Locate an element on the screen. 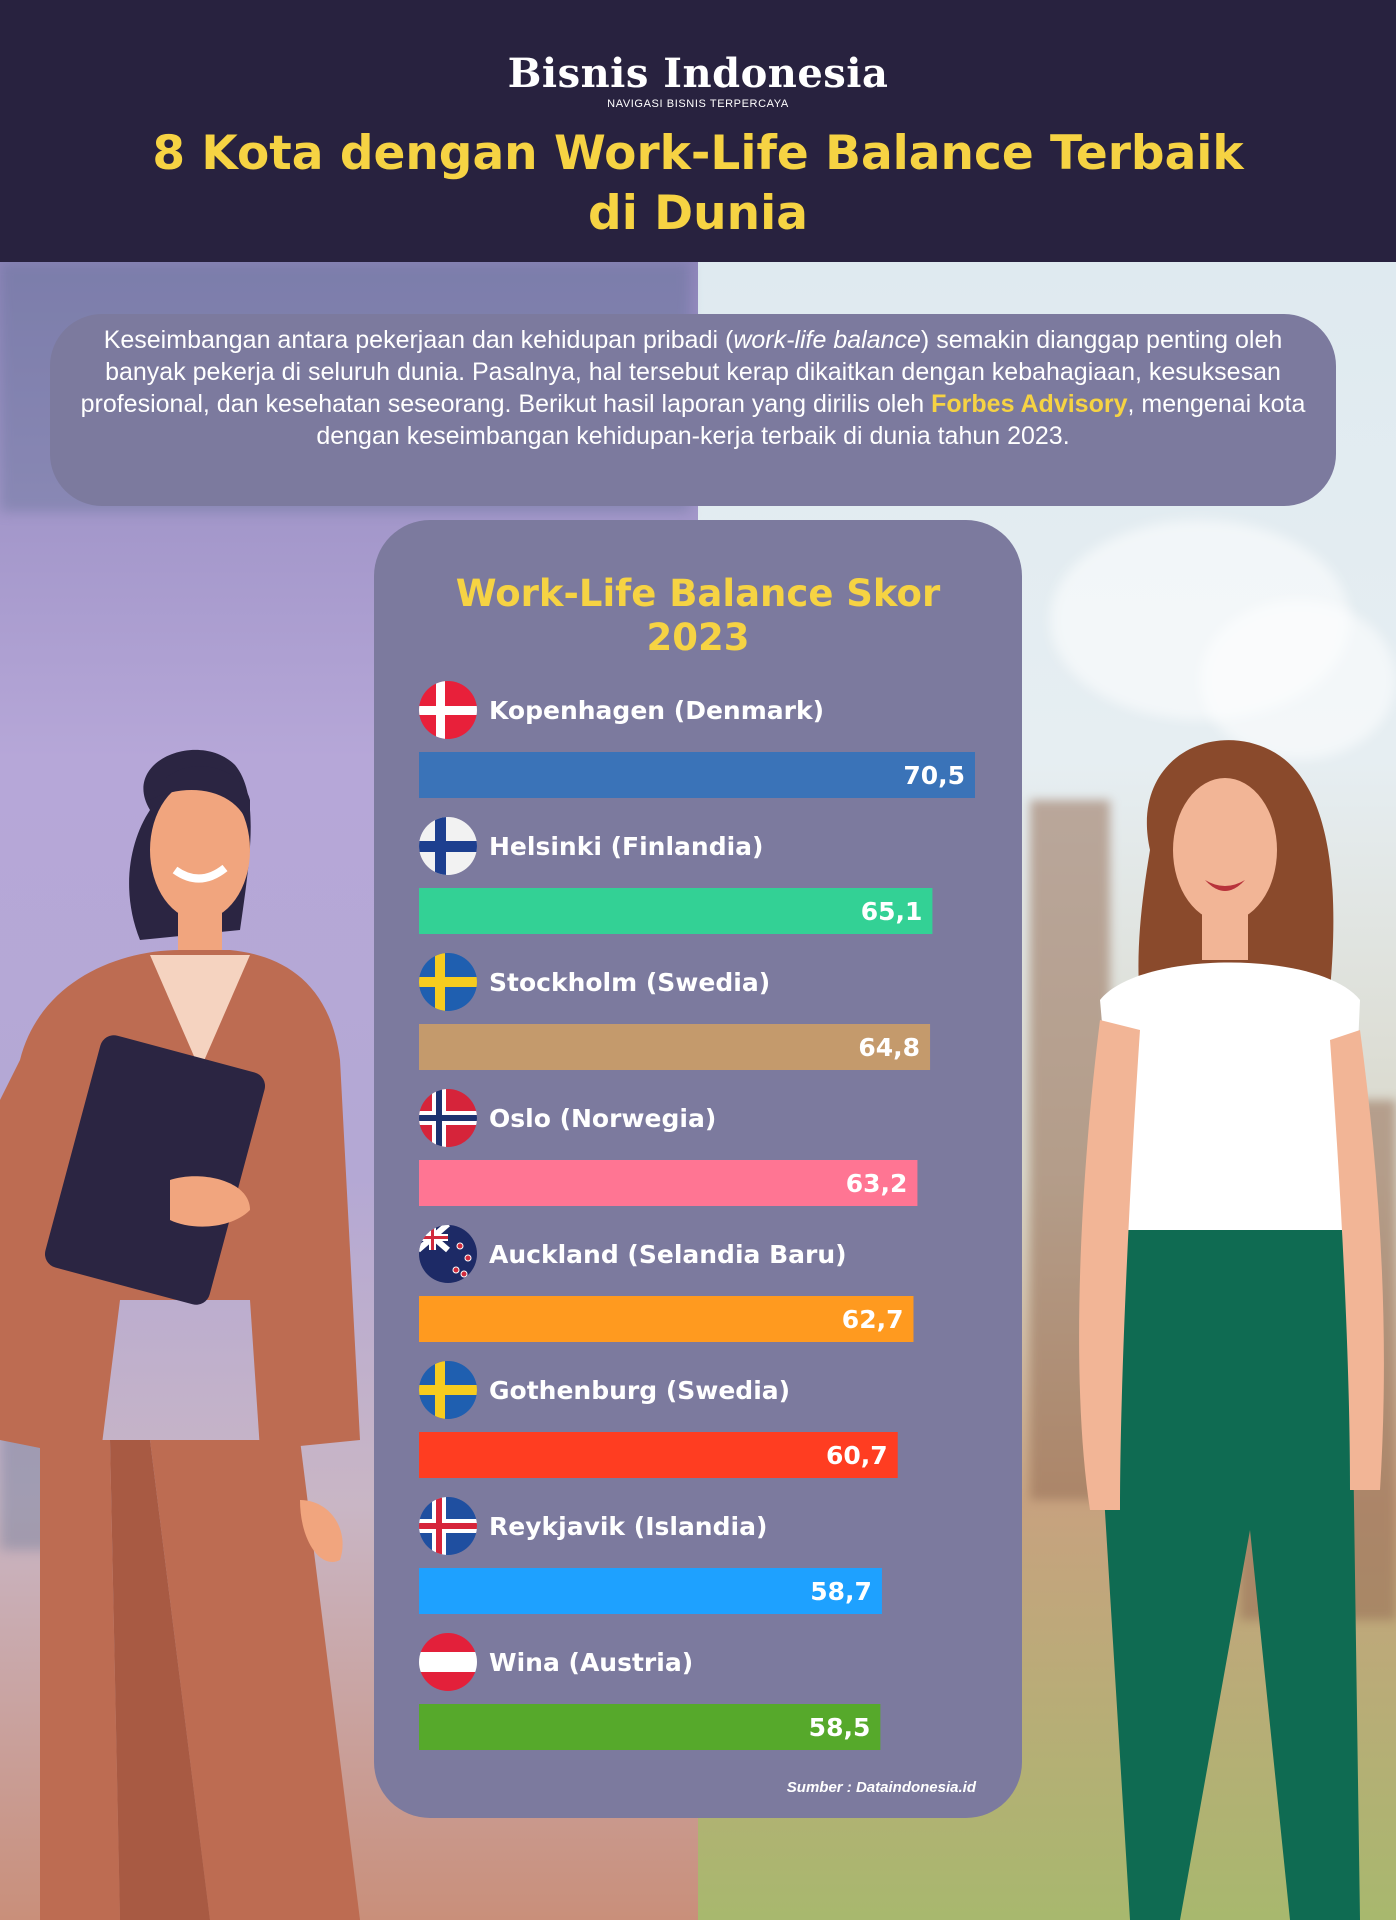  finland-flag-icon is located at coordinates (448, 846).